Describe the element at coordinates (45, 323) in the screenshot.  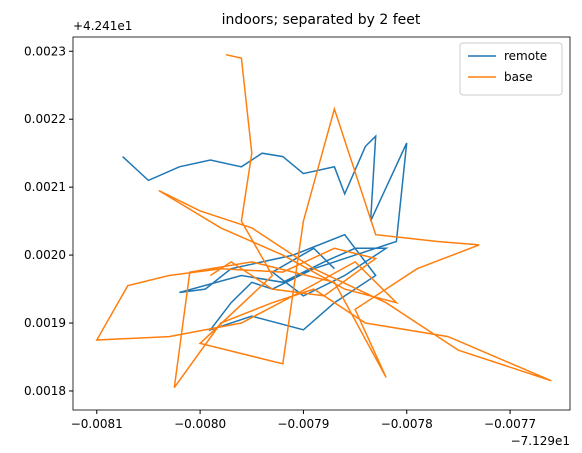
I see `y-tick-label: 0.0019` at that location.